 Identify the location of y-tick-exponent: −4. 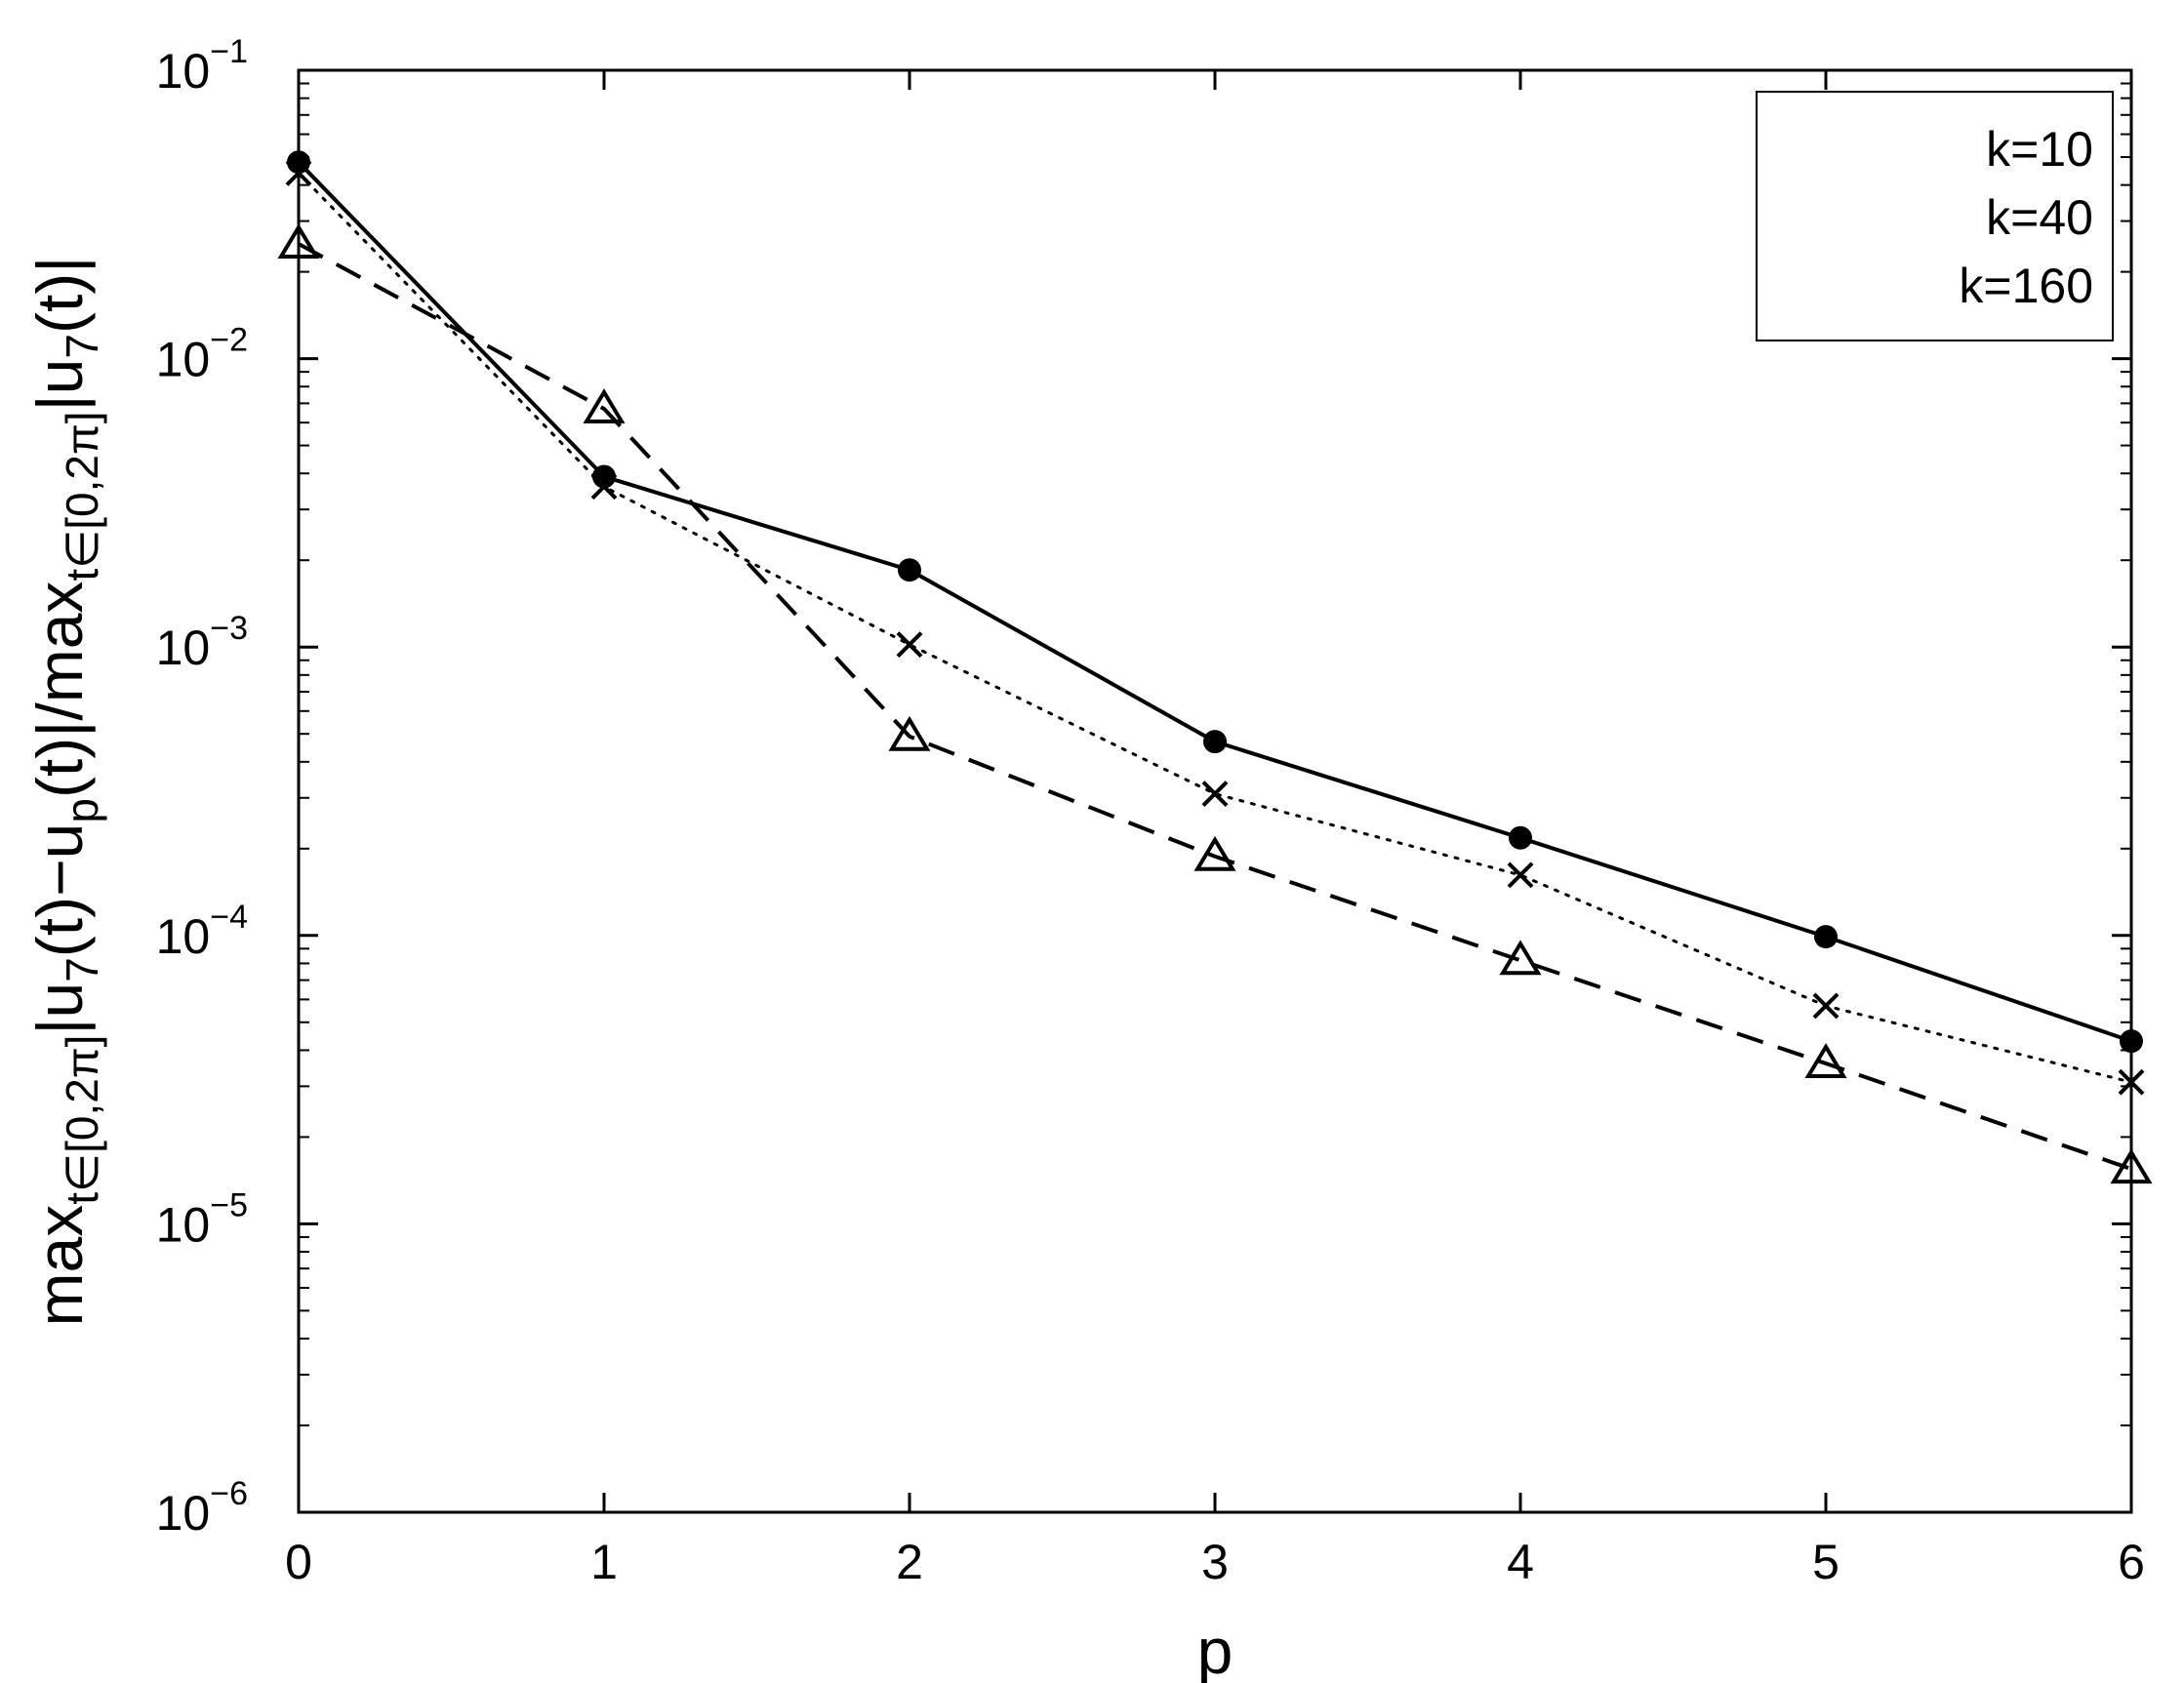
(229, 917).